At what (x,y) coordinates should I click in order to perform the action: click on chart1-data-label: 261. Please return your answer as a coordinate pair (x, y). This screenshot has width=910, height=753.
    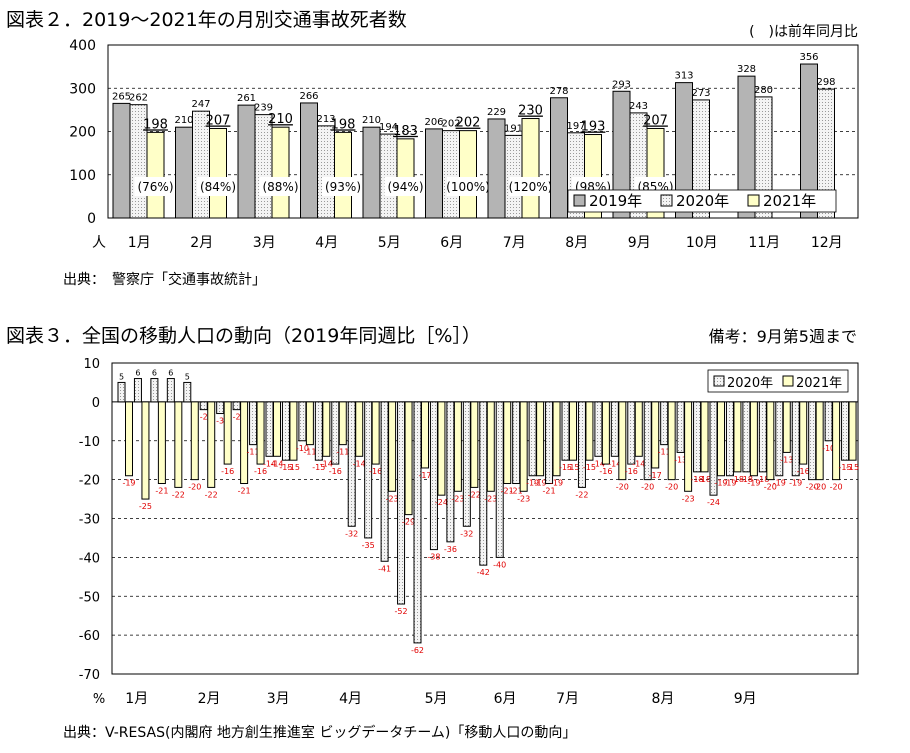
    Looking at the image, I should click on (246, 98).